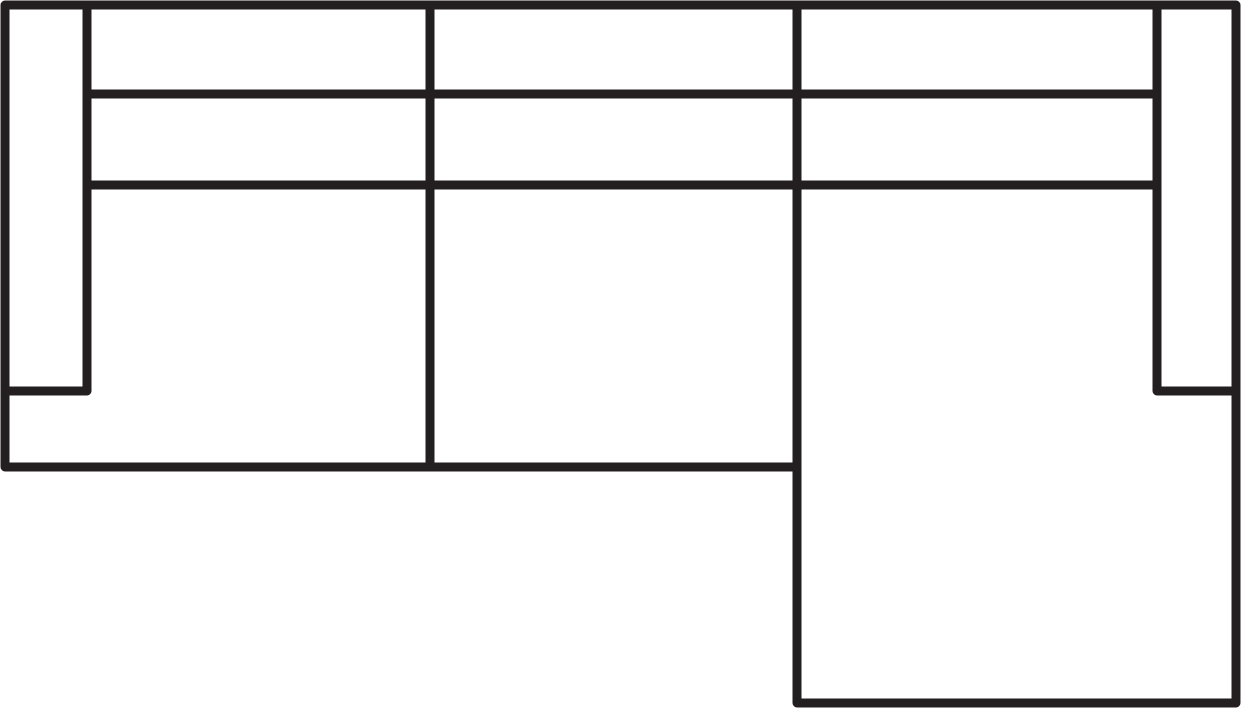 The width and height of the screenshot is (1241, 709). Describe the element at coordinates (1196, 198) in the screenshot. I see `right-armrest` at that location.